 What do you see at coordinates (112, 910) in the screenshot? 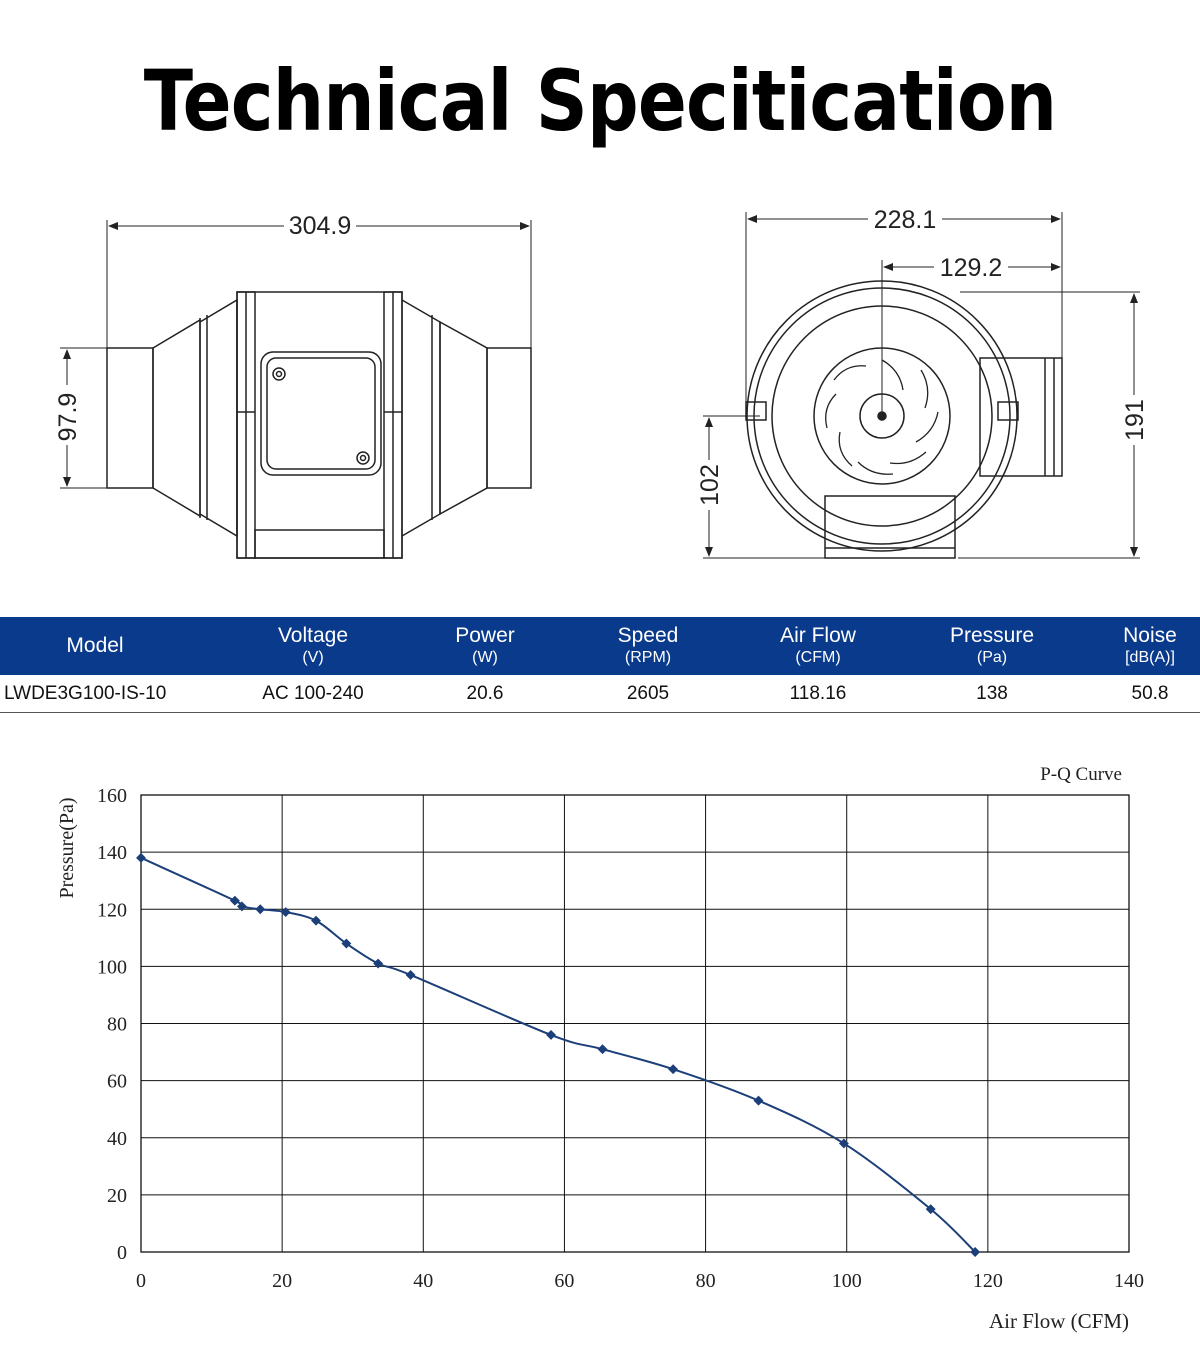
I see `y-tick-label: 120` at bounding box center [112, 910].